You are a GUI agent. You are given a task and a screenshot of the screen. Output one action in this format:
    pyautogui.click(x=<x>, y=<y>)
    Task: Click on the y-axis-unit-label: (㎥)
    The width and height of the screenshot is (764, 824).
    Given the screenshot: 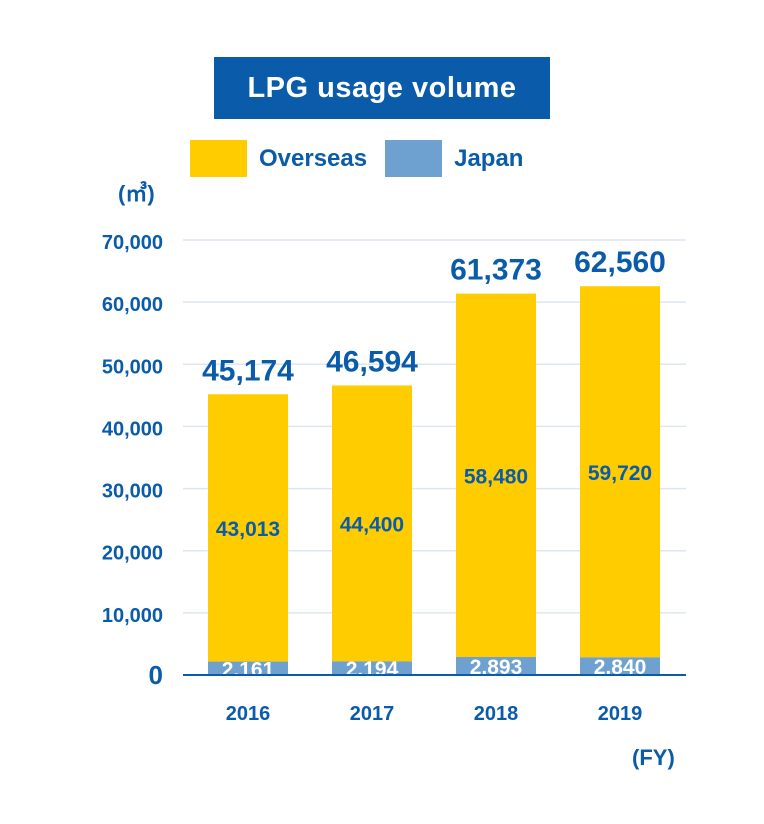 What is the action you would take?
    pyautogui.click(x=136, y=193)
    